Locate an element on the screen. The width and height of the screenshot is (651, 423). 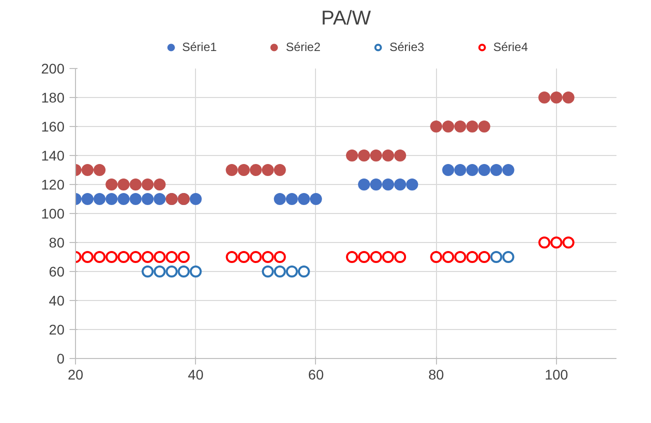
y-tick-label: 20 is located at coordinates (56, 330).